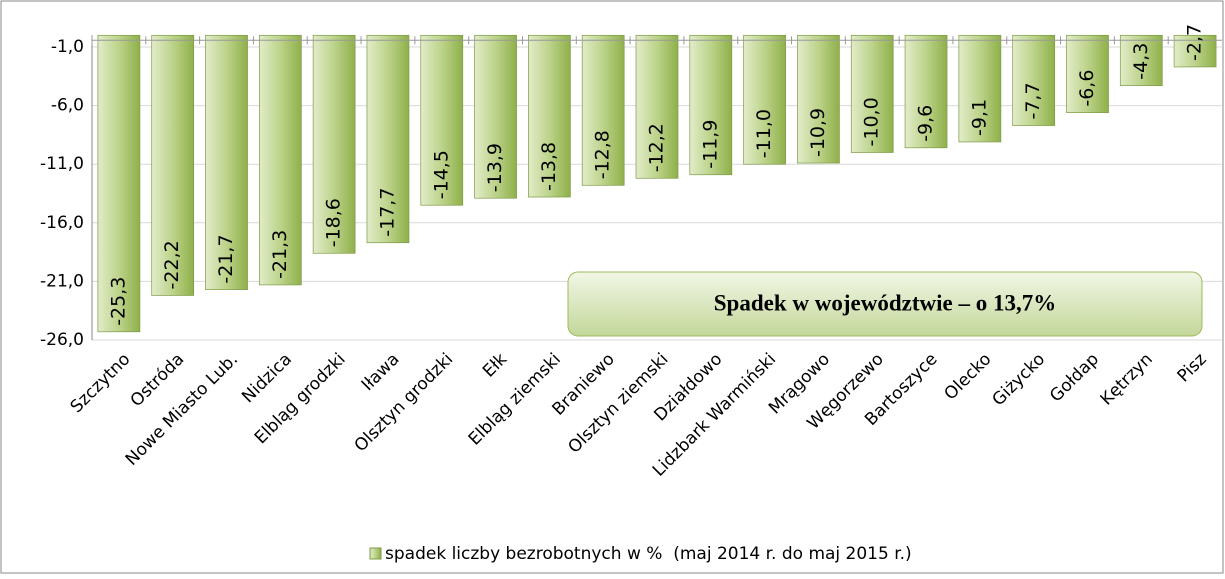 This screenshot has height=579, width=1225. Describe the element at coordinates (62, 164) in the screenshot. I see `y-tick-label: -11,0` at that location.